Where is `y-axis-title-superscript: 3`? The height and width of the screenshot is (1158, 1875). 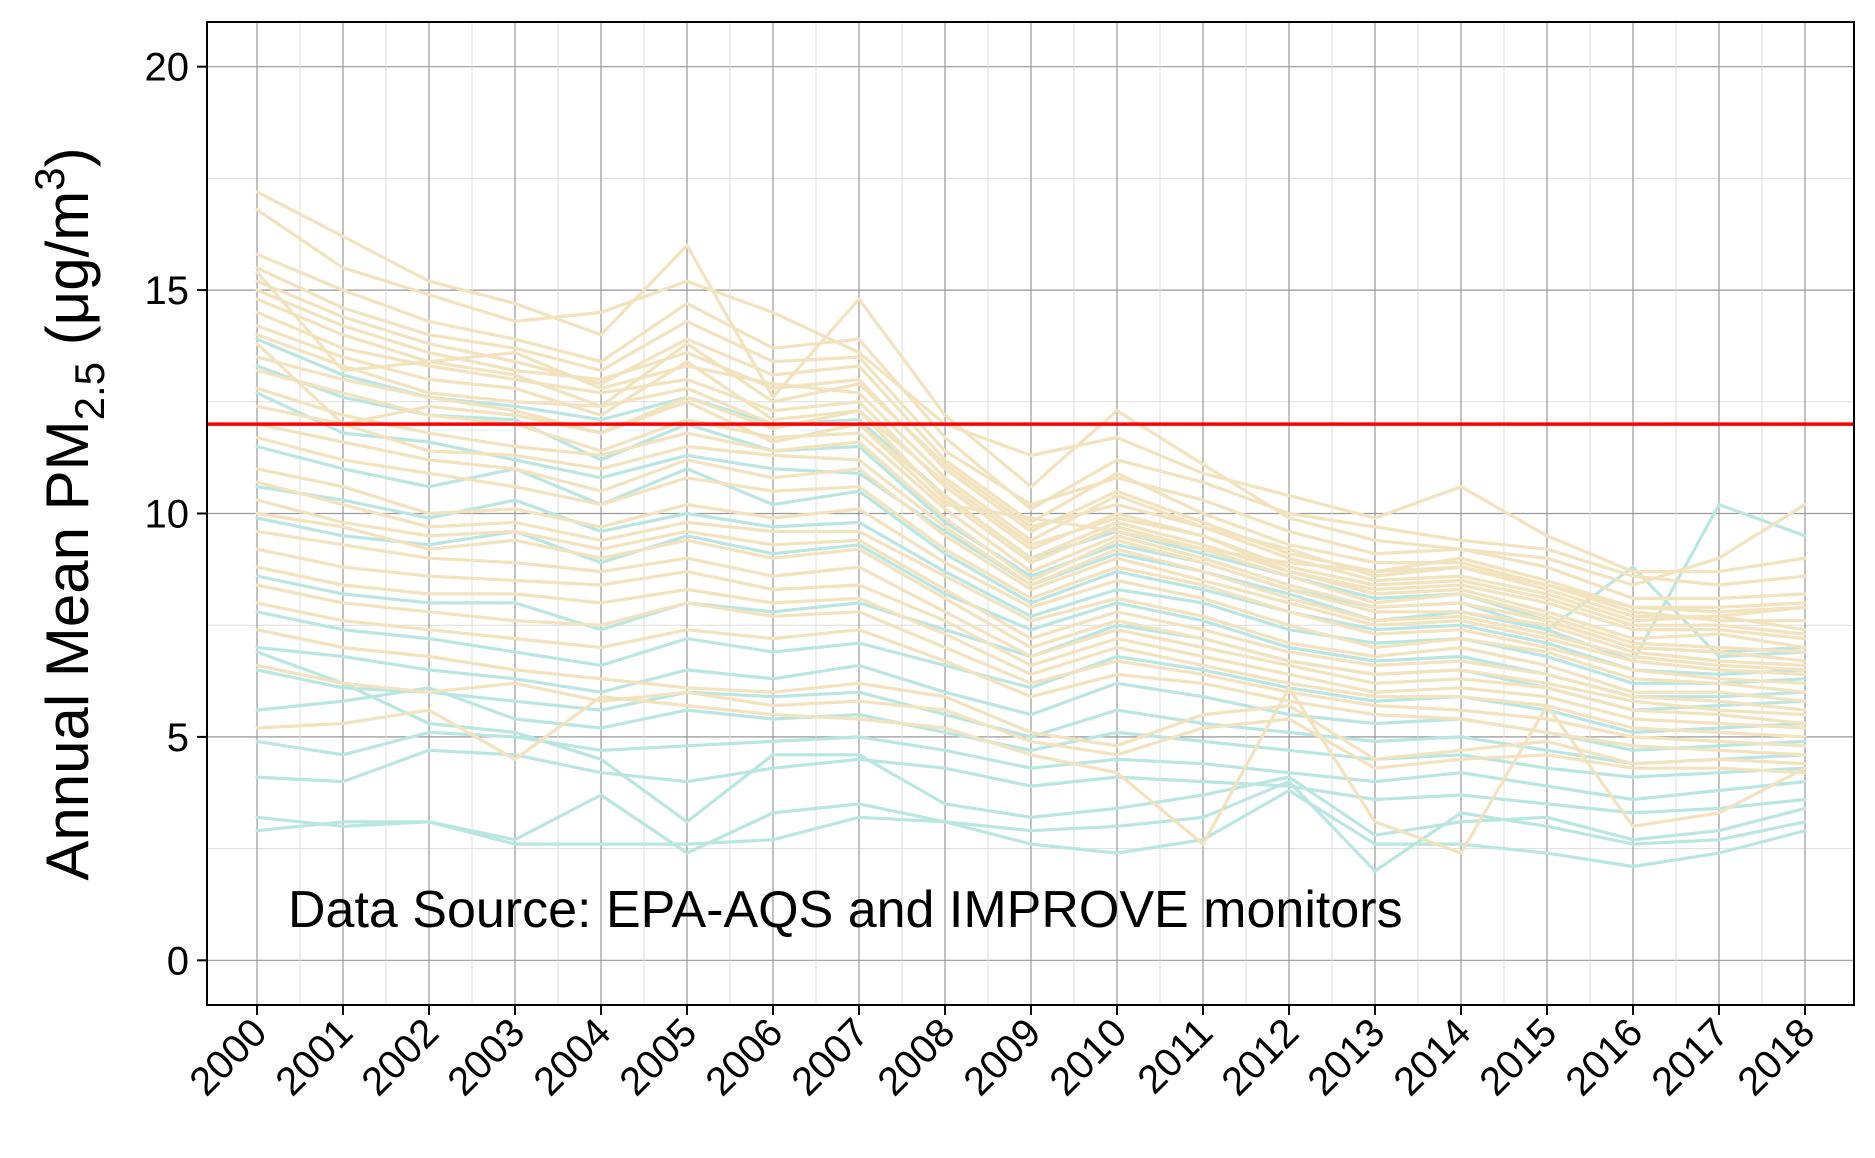
y-axis-title-superscript: 3 is located at coordinates (49, 178).